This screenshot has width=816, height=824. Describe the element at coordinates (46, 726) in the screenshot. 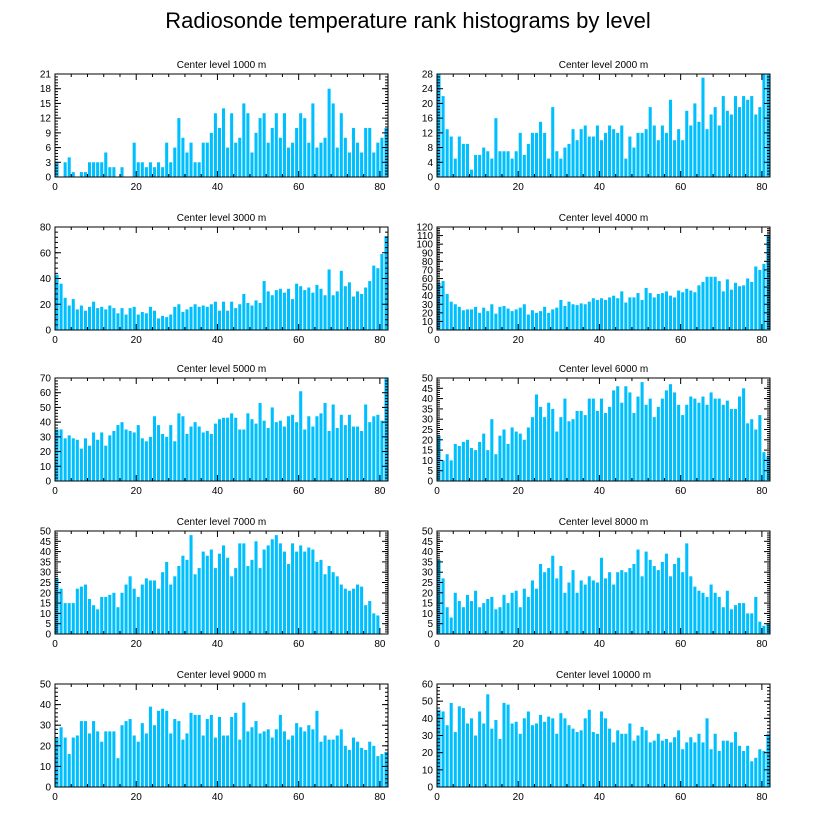

I see `y-tick-label: 30` at that location.